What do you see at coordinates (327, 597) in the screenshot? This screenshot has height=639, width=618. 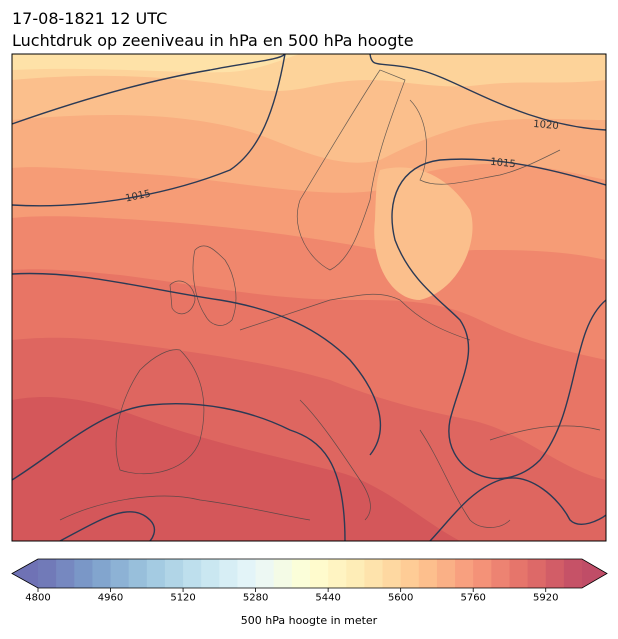 I see `colorbar-tick-label: 5440` at bounding box center [327, 597].